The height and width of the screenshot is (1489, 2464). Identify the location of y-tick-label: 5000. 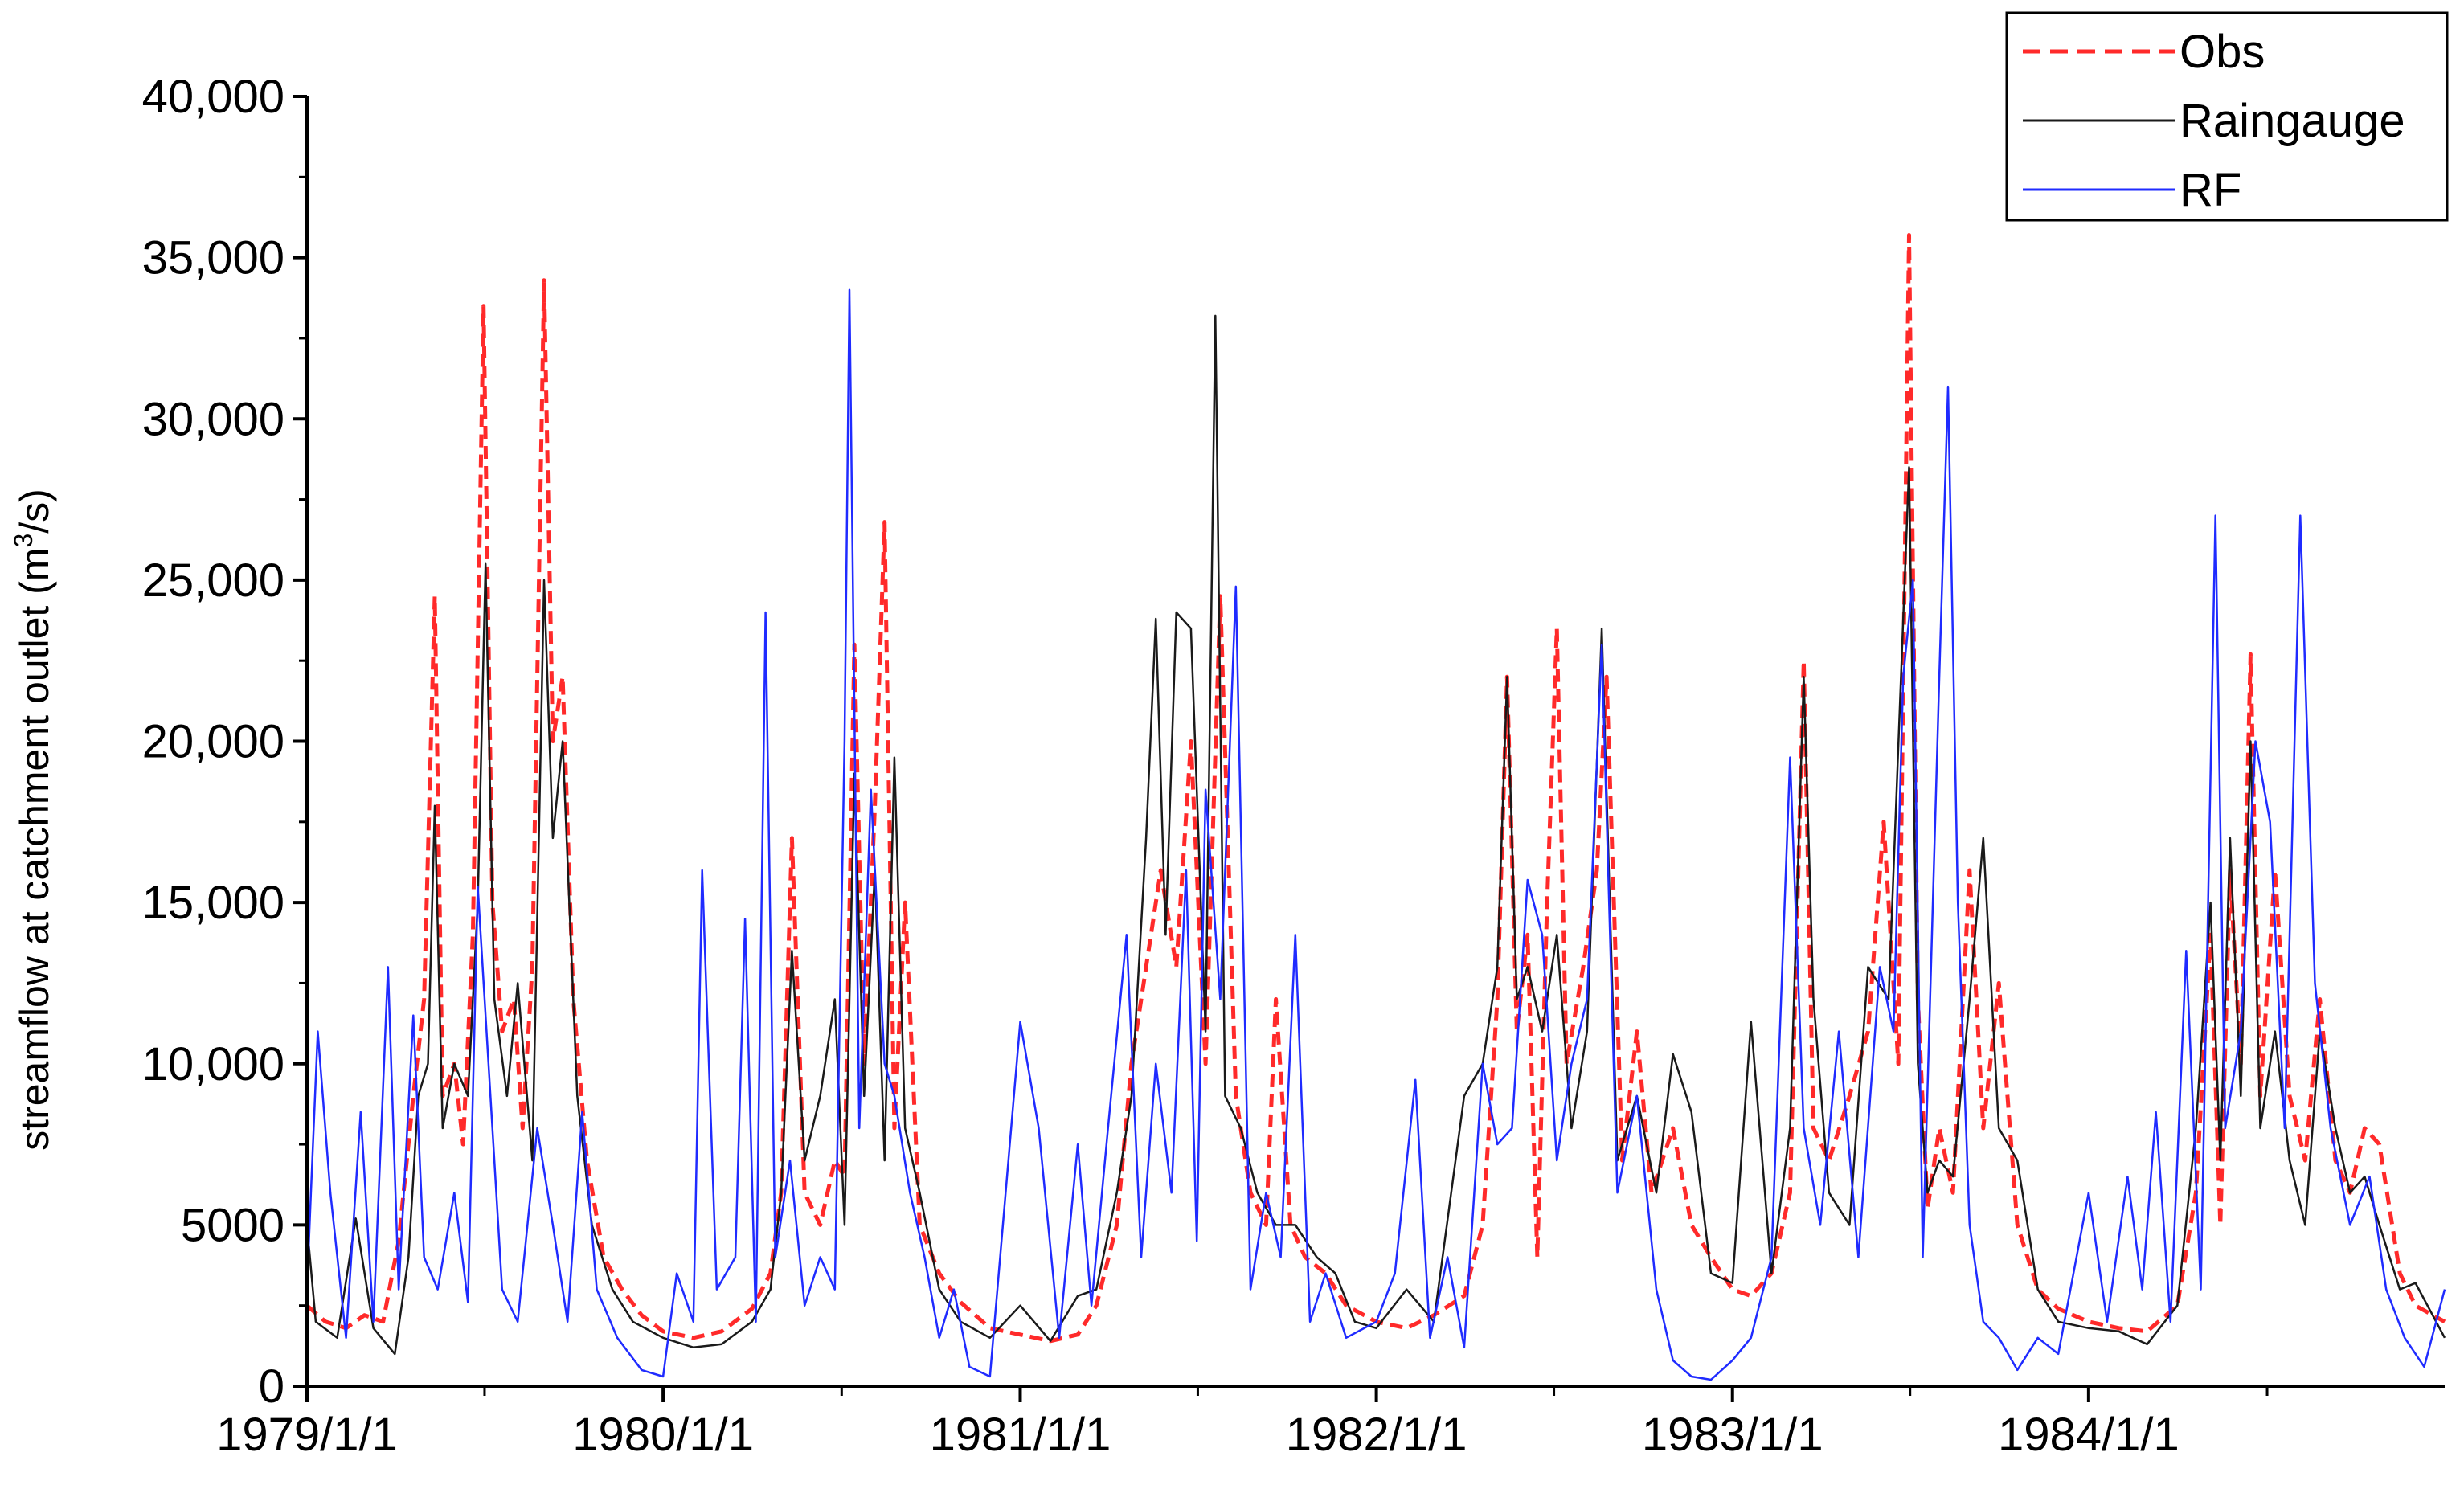
(233, 1225).